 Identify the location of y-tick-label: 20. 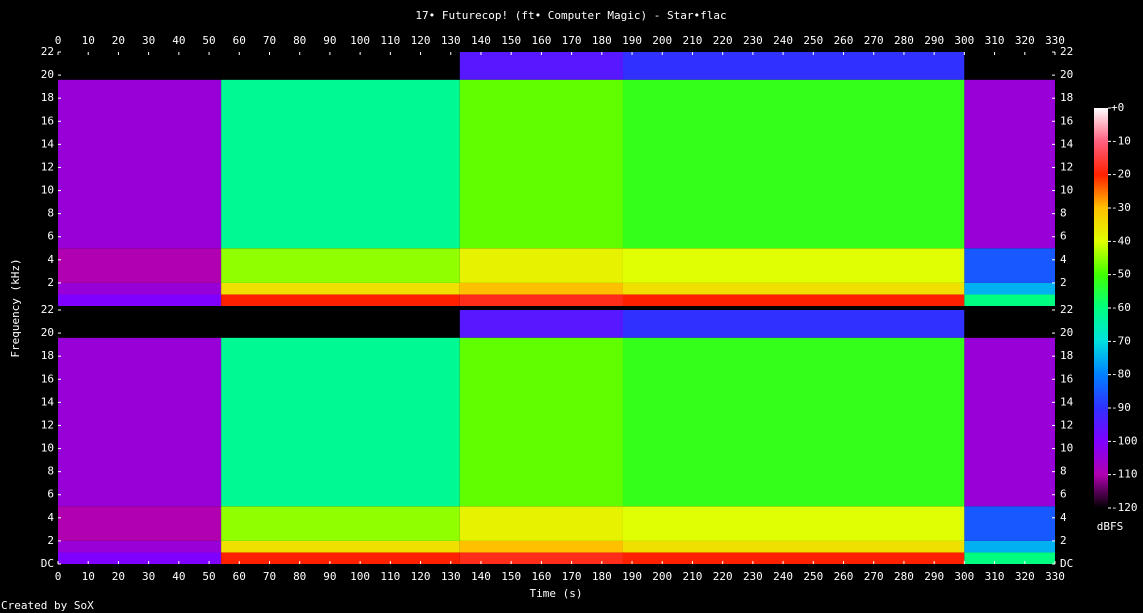
(1066, 74).